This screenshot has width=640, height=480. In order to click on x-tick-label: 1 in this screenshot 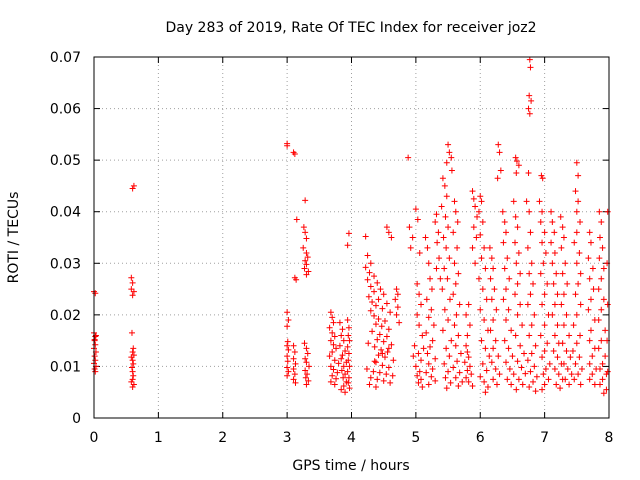, I will do `click(158, 438)`.